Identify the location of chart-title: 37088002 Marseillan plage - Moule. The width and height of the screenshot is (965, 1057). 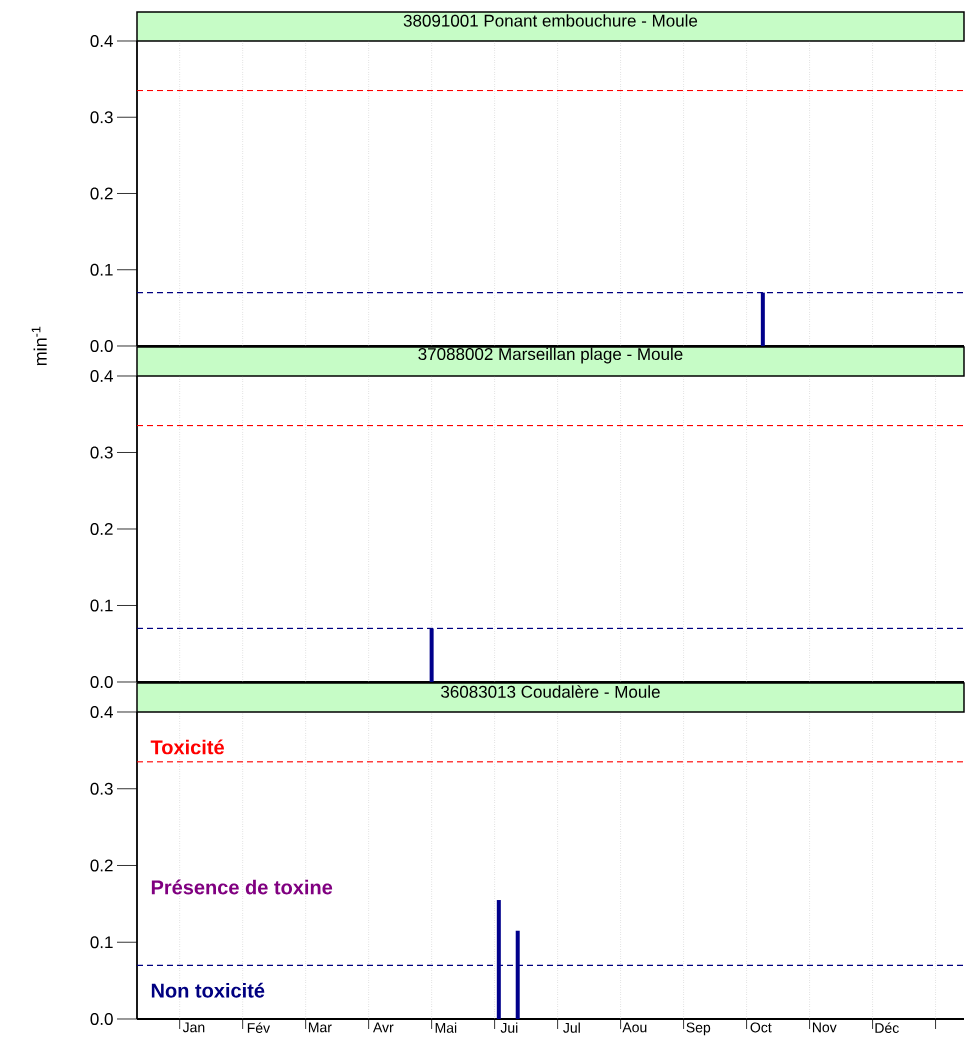
(550, 355).